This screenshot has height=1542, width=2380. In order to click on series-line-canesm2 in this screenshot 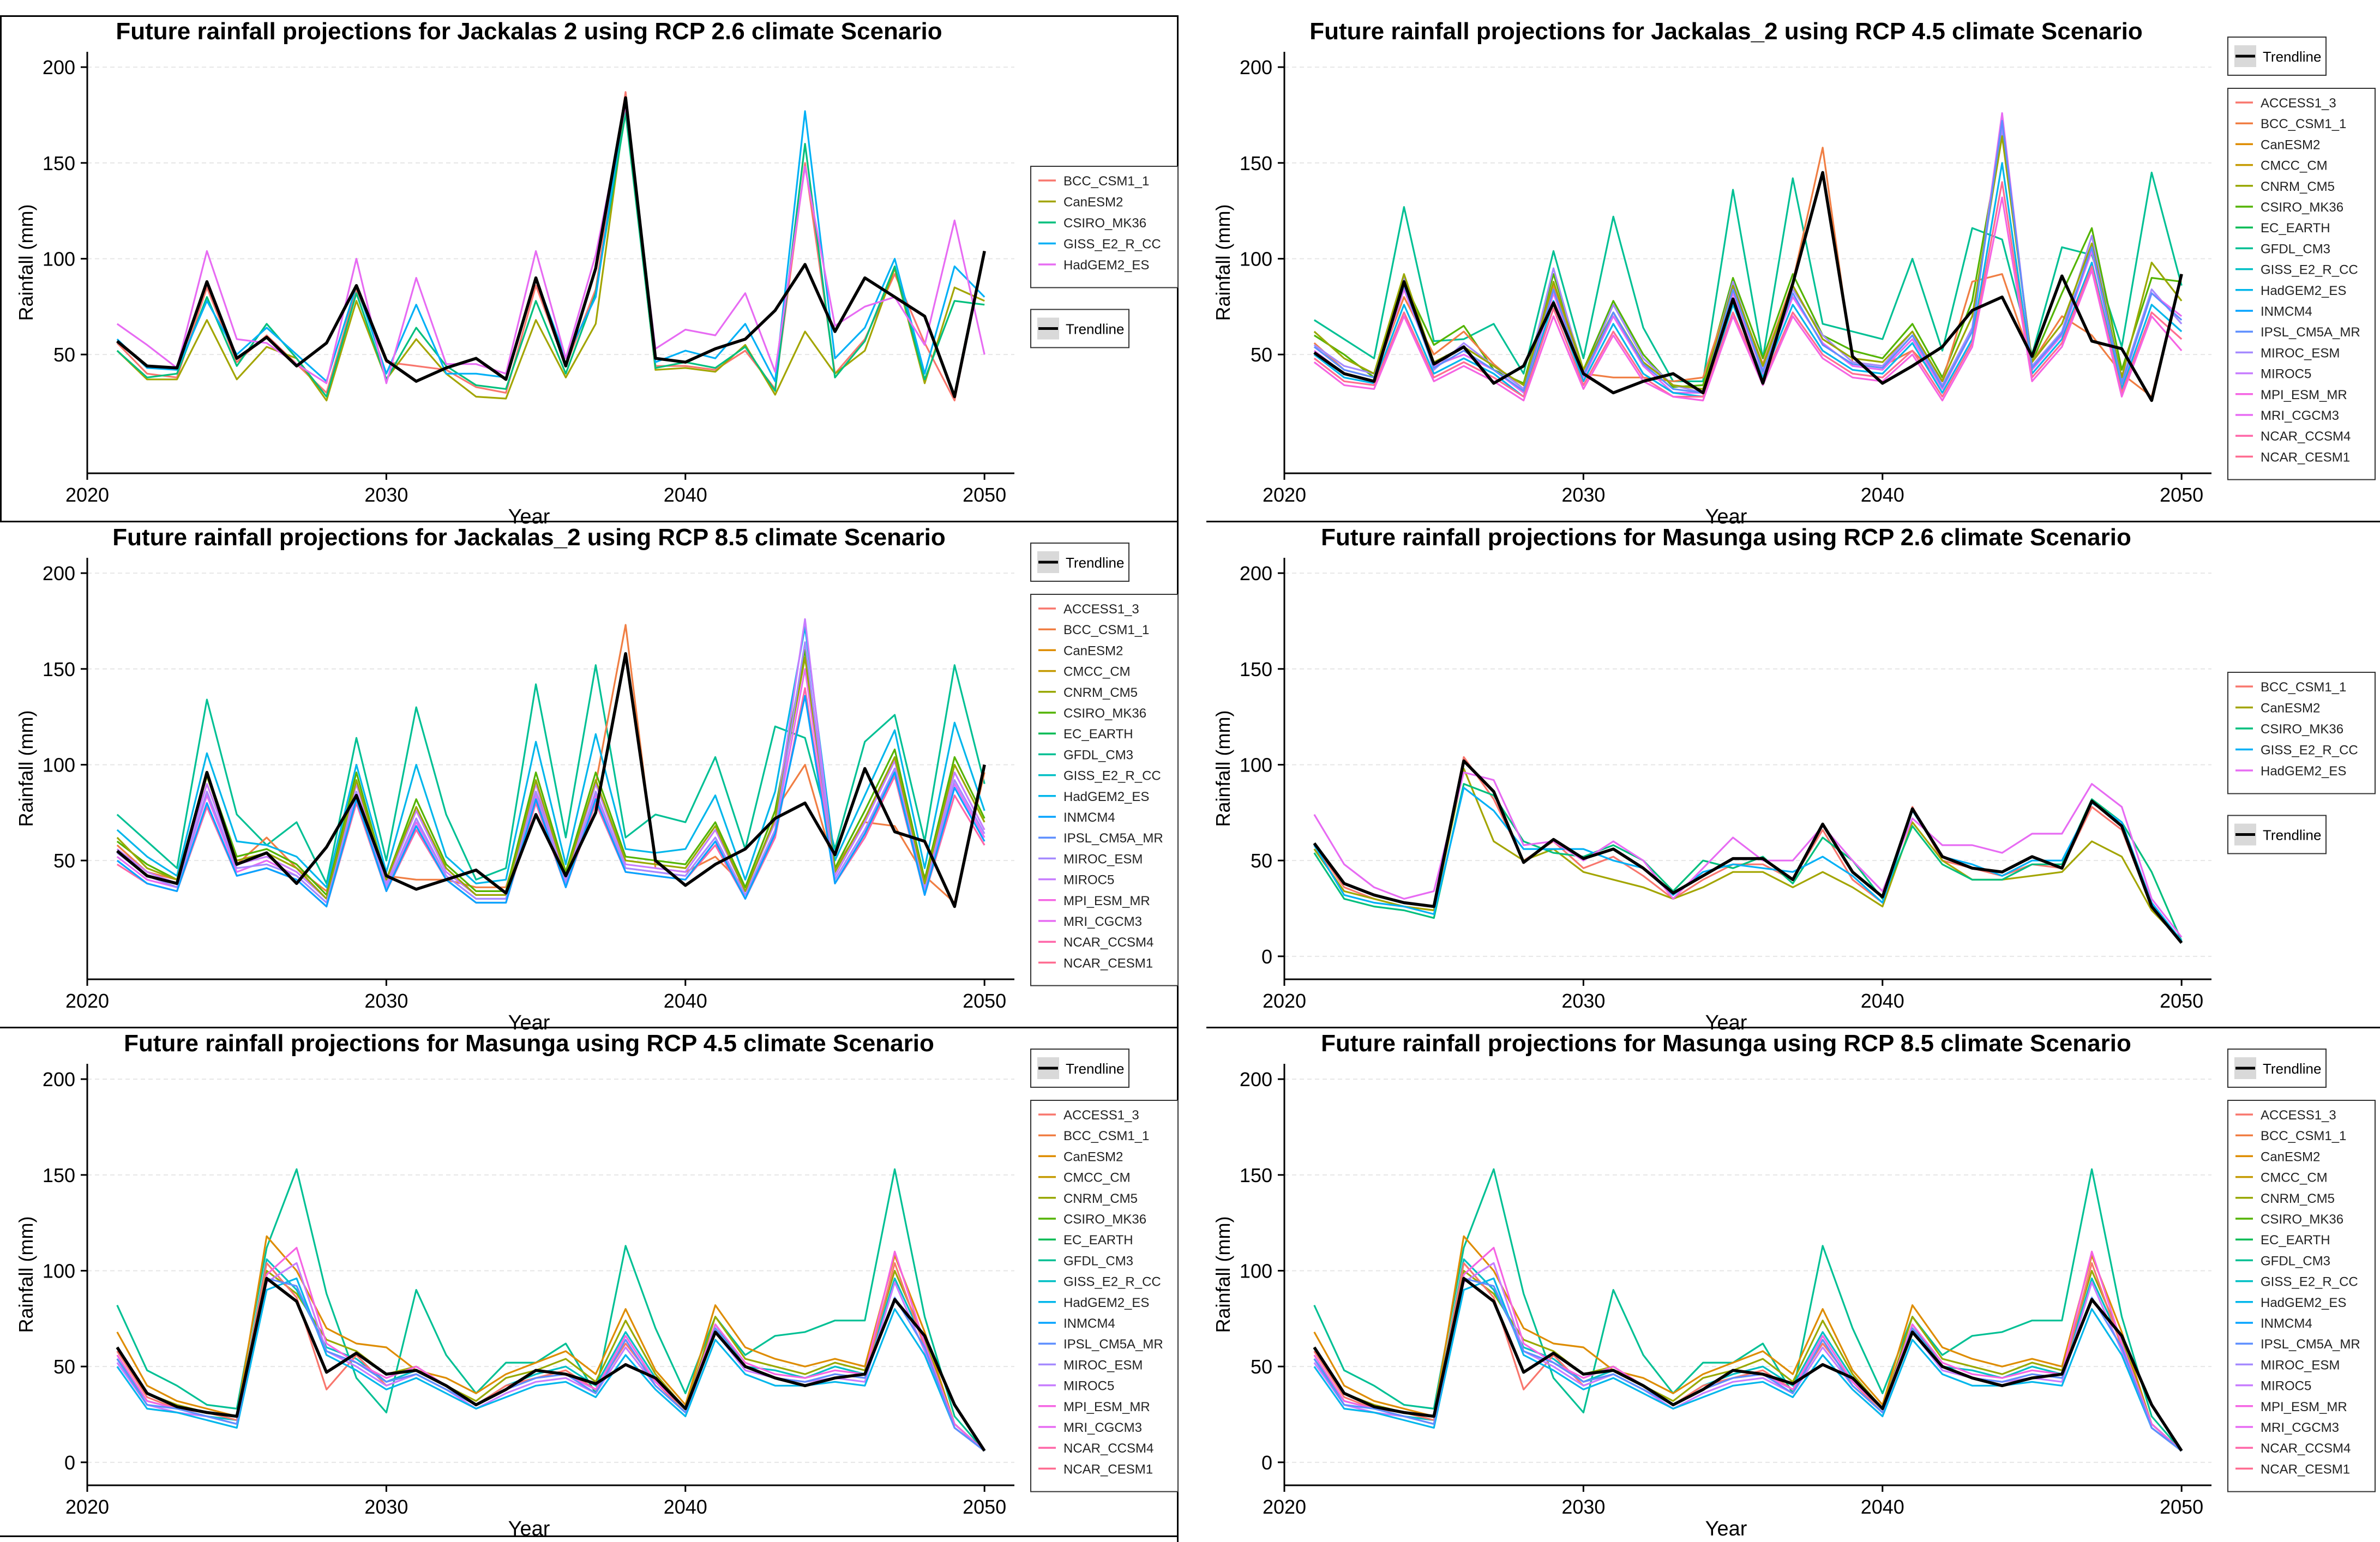, I will do `click(550, 1343)`.